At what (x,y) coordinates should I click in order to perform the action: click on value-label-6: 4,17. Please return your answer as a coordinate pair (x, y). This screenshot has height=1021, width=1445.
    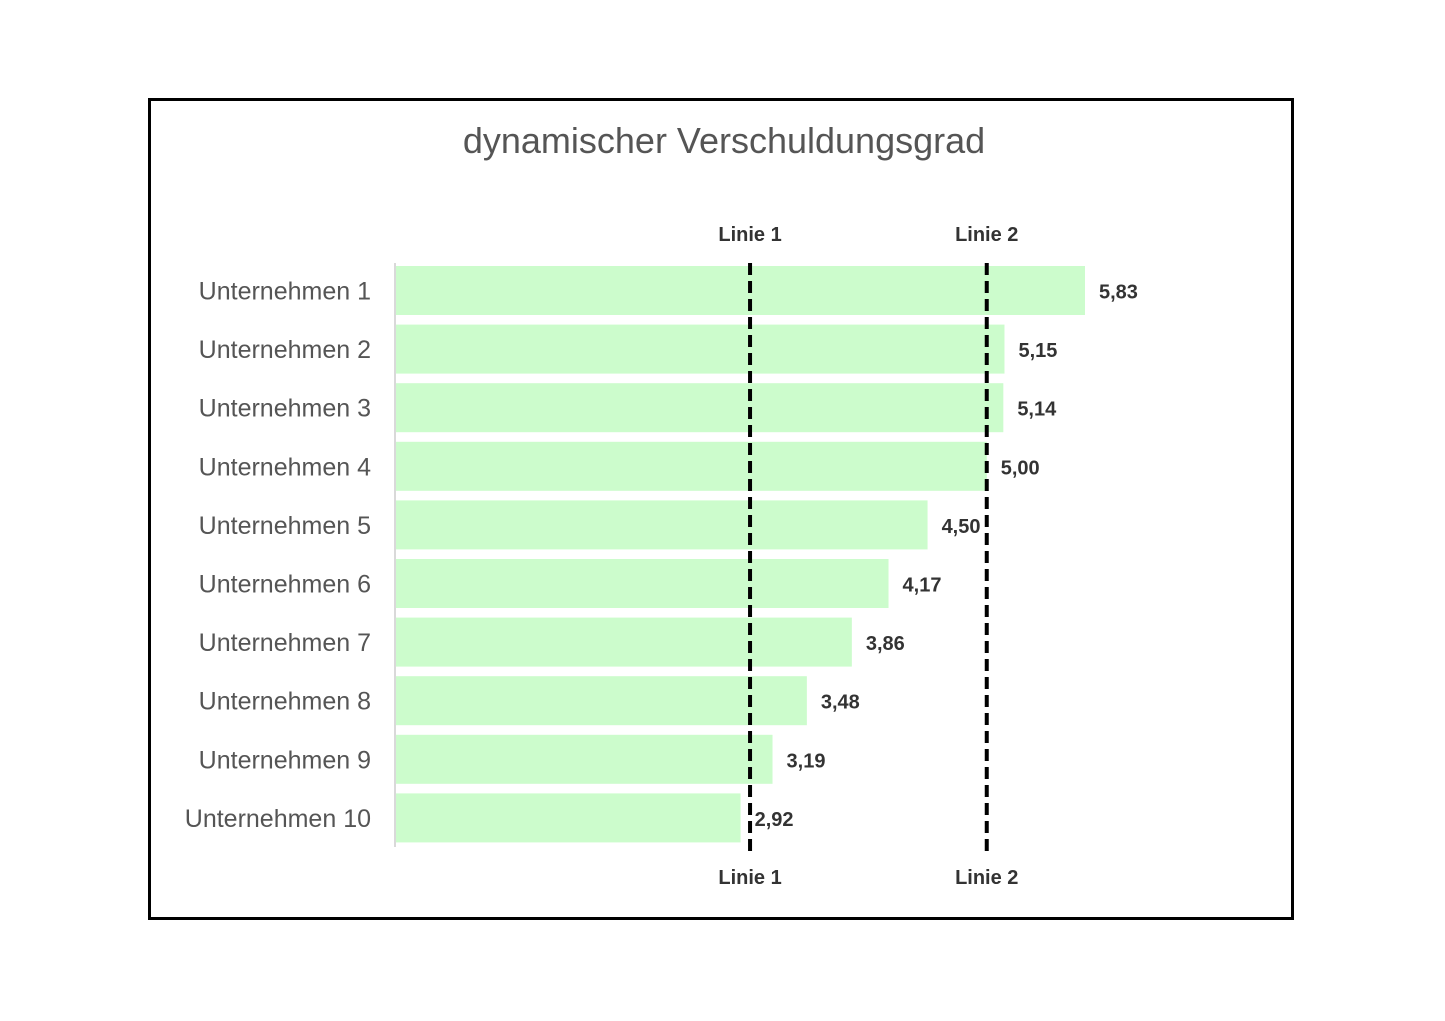
    Looking at the image, I should click on (922, 586).